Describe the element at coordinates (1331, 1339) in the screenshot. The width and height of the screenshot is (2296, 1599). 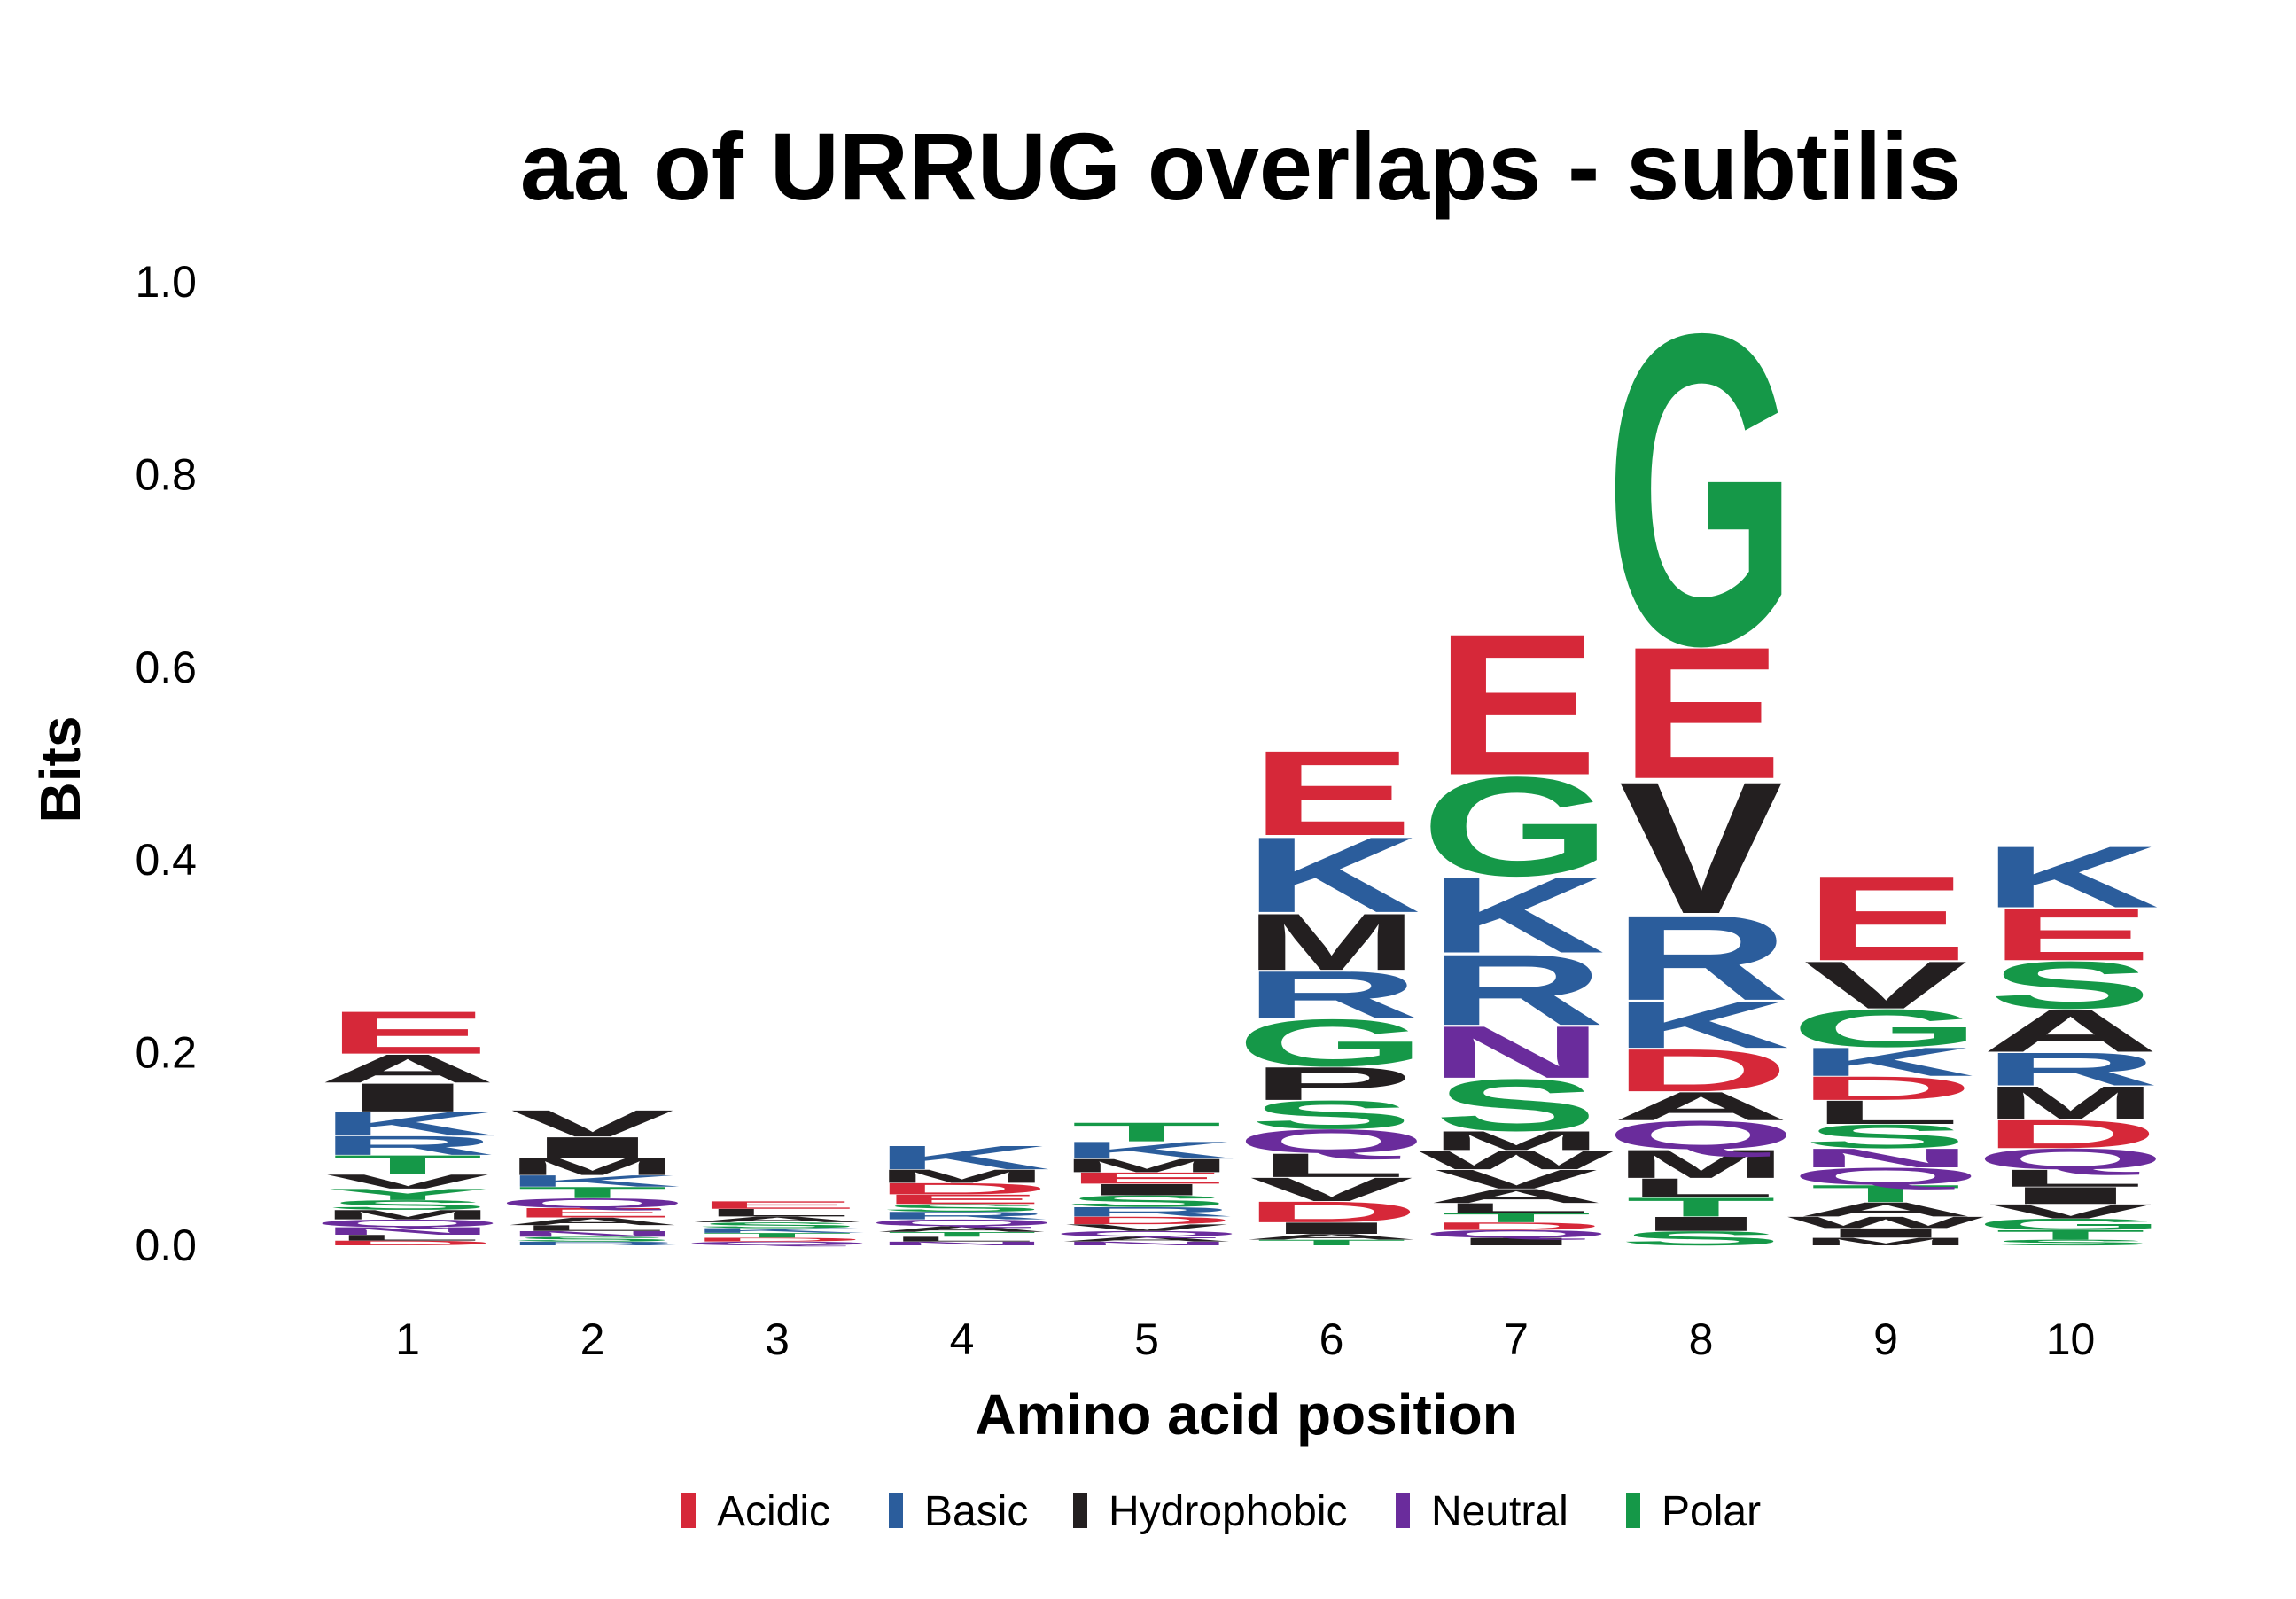
I see `x-tick-label: 6` at that location.